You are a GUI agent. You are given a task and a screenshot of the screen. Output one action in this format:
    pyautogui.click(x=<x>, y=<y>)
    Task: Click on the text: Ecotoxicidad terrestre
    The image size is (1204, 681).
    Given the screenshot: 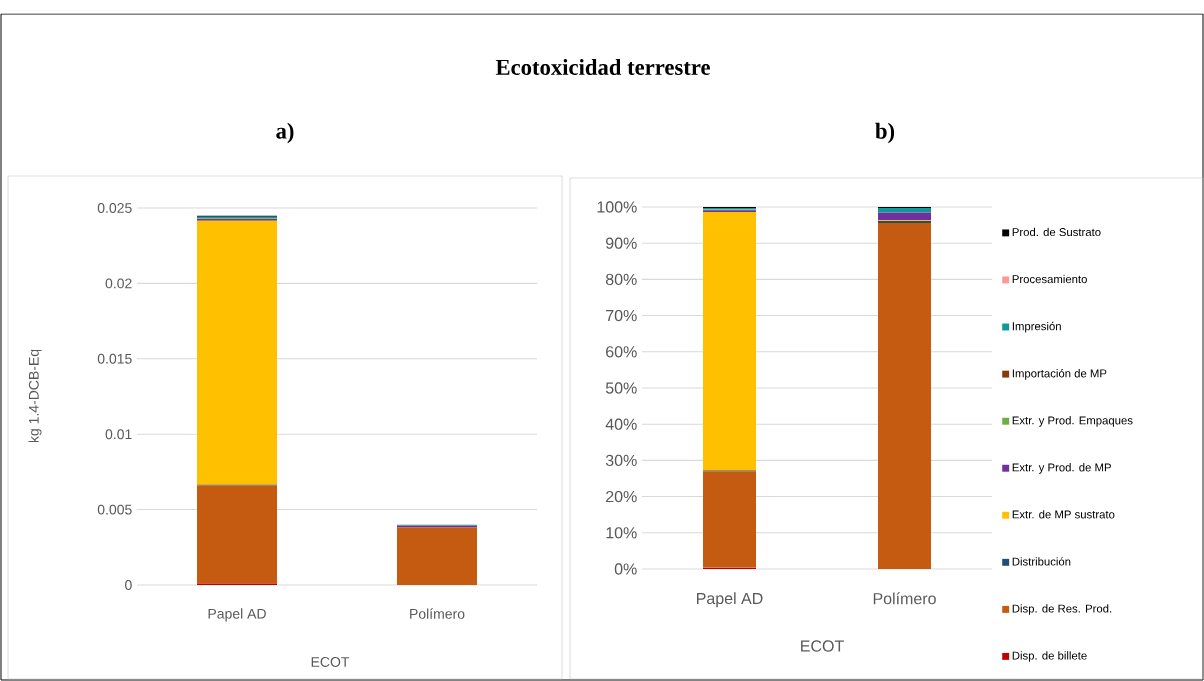 What is the action you would take?
    pyautogui.click(x=602, y=67)
    